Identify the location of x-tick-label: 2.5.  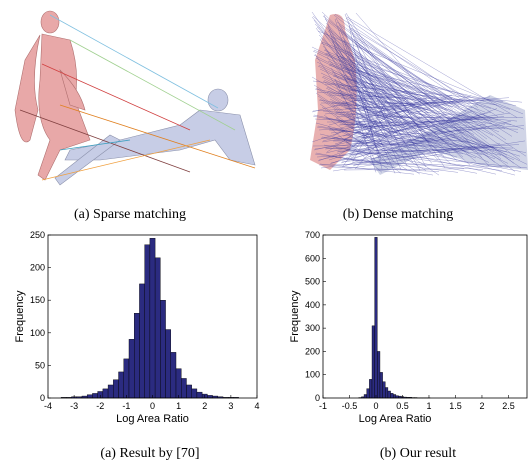
(508, 406).